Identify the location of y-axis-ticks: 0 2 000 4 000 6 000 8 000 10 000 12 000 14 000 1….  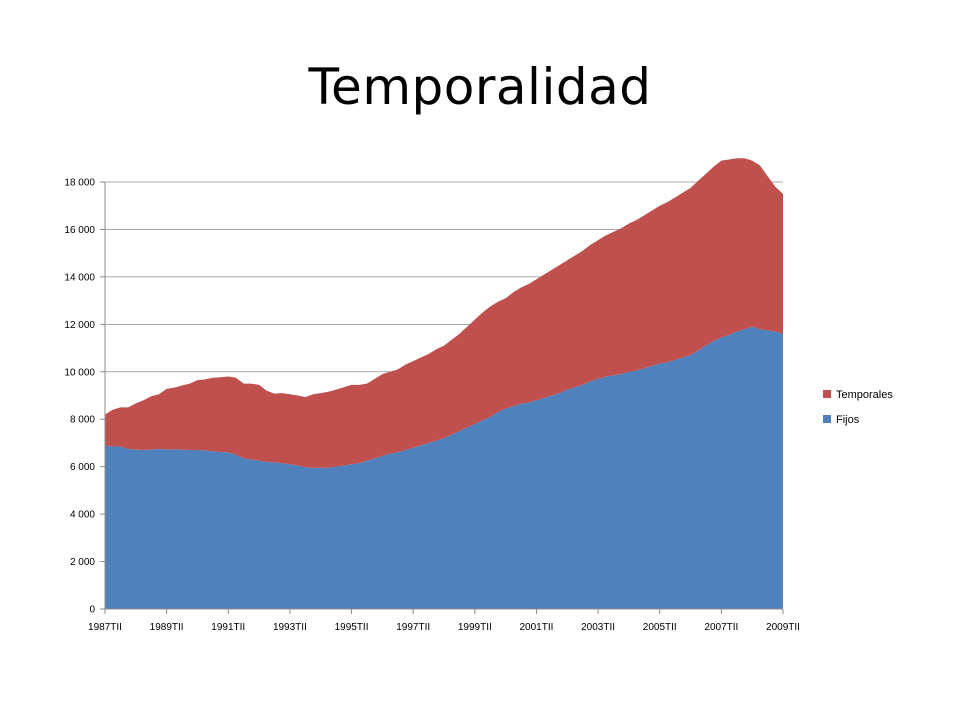
(84, 397).